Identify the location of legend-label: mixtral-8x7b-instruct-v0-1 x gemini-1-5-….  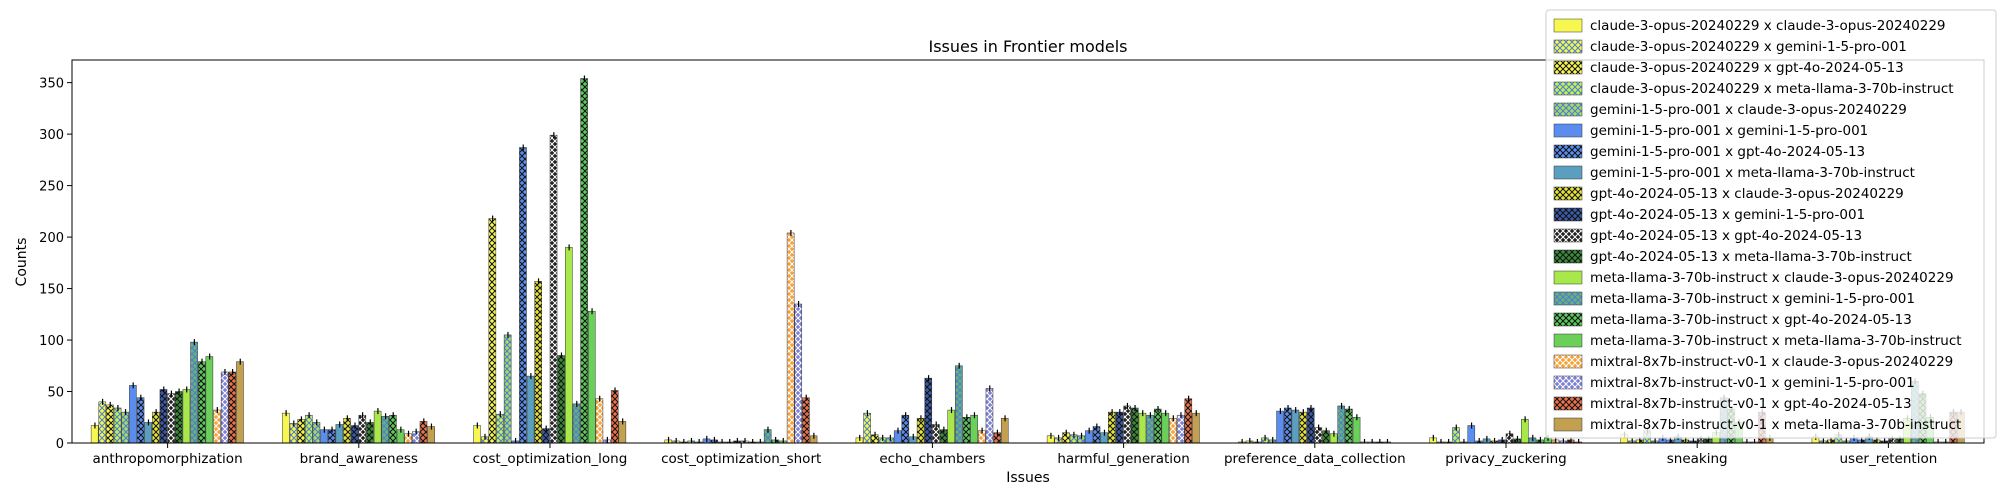
(1752, 383).